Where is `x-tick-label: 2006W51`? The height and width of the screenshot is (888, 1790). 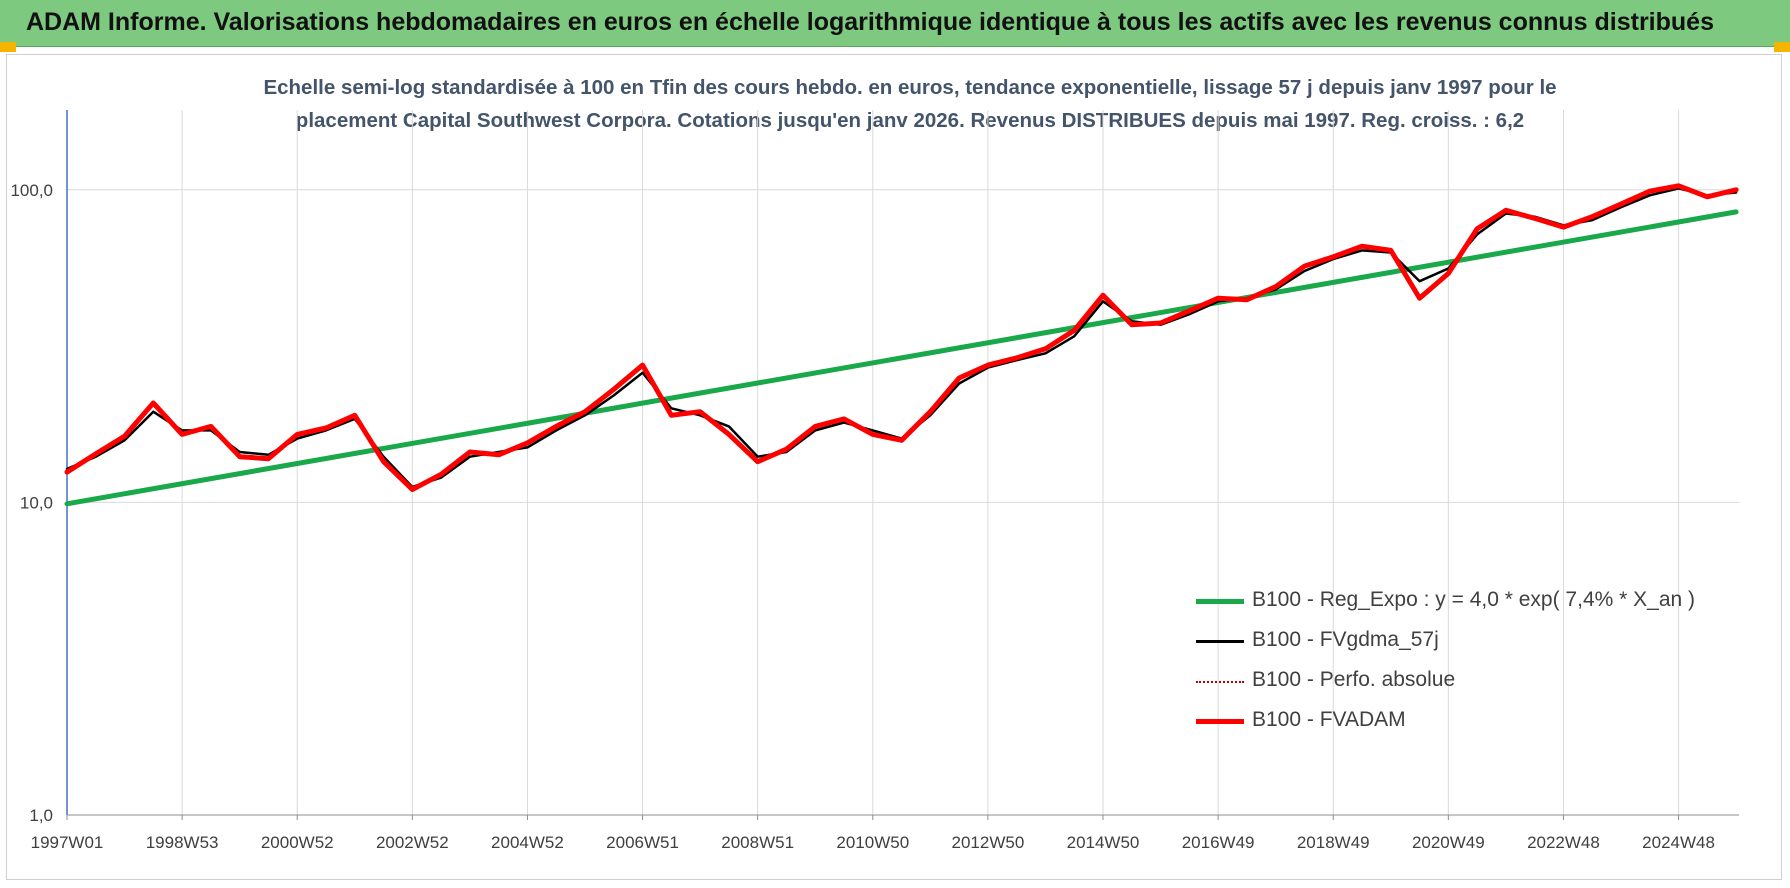
x-tick-label: 2006W51 is located at coordinates (642, 842).